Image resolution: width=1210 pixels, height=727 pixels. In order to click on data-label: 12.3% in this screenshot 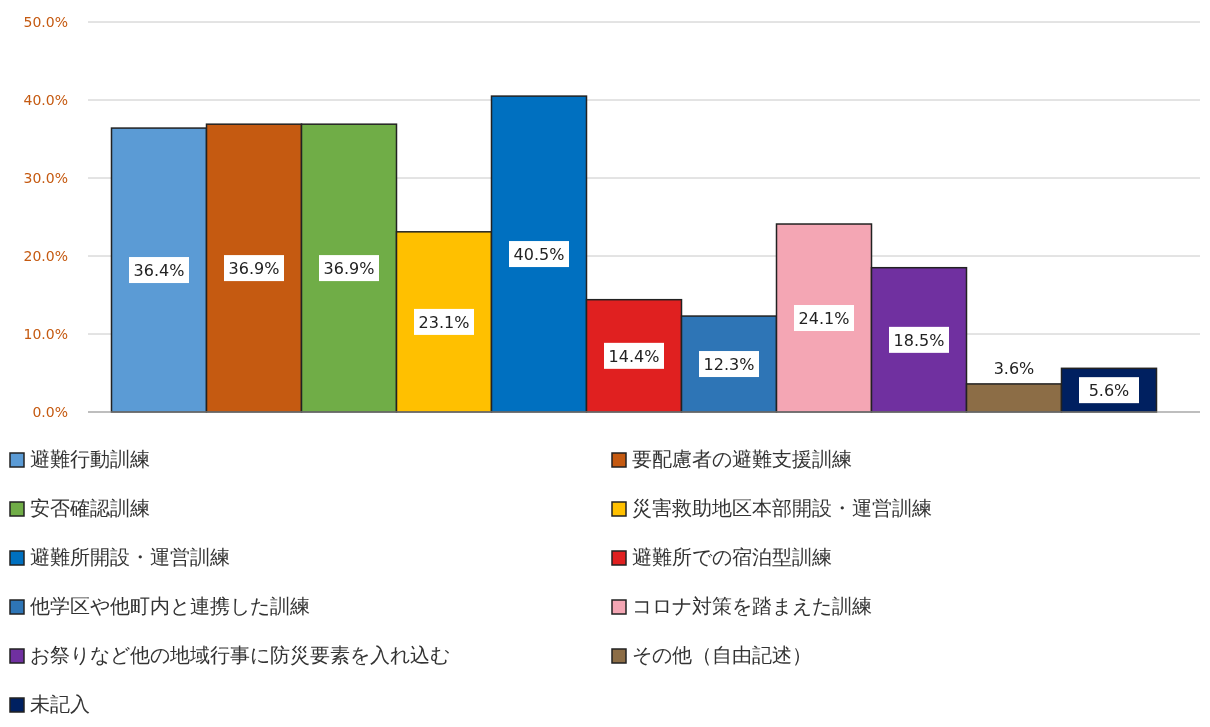, I will do `click(729, 365)`.